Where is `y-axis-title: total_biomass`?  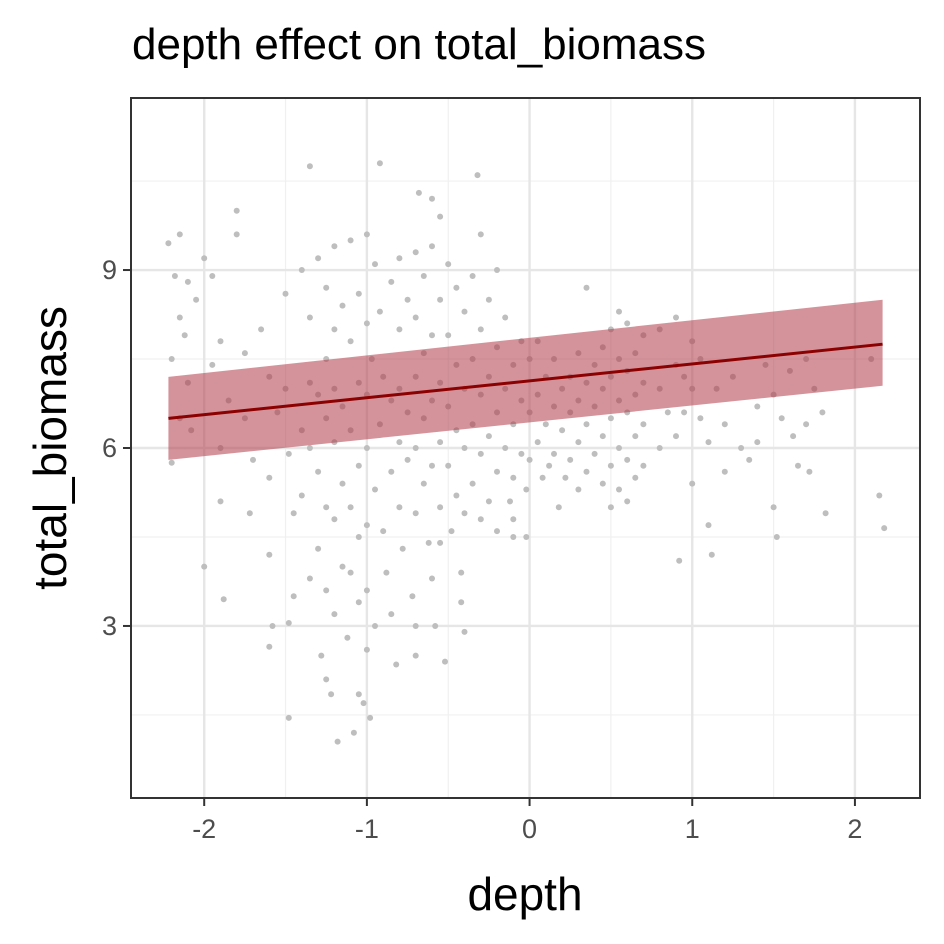
y-axis-title: total_biomass is located at coordinates (50, 448).